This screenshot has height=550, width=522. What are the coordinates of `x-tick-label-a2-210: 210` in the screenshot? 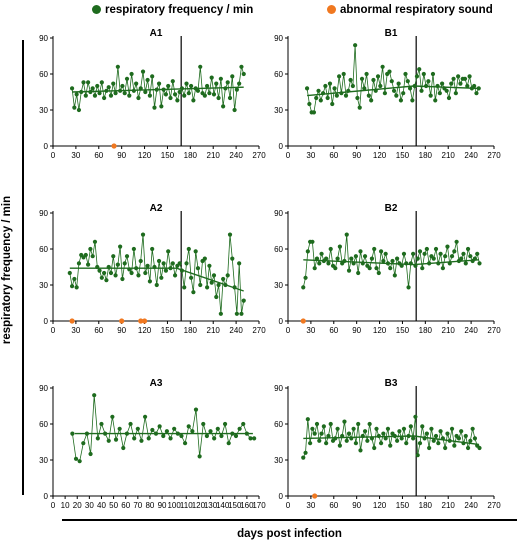 It's located at (214, 330).